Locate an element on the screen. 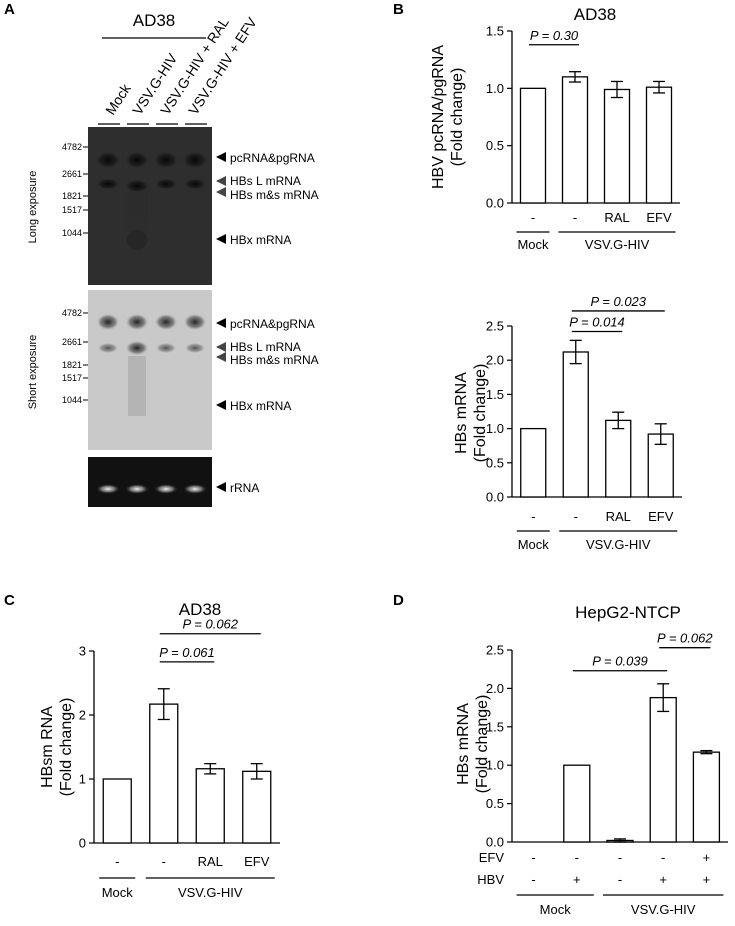 Image resolution: width=735 pixels, height=926 pixels. blot-long-exposure is located at coordinates (150, 206).